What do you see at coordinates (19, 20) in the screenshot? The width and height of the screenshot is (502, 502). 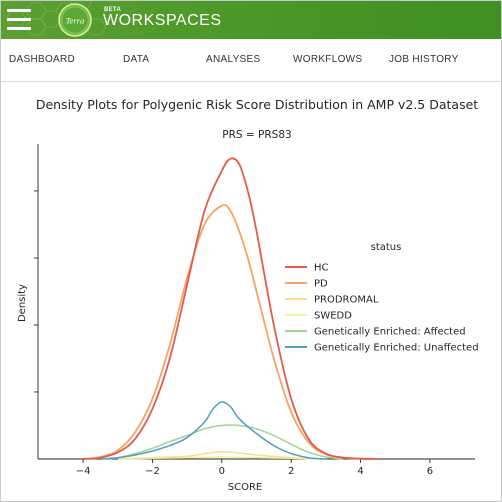 I see `hamburger-menu-icon` at bounding box center [19, 20].